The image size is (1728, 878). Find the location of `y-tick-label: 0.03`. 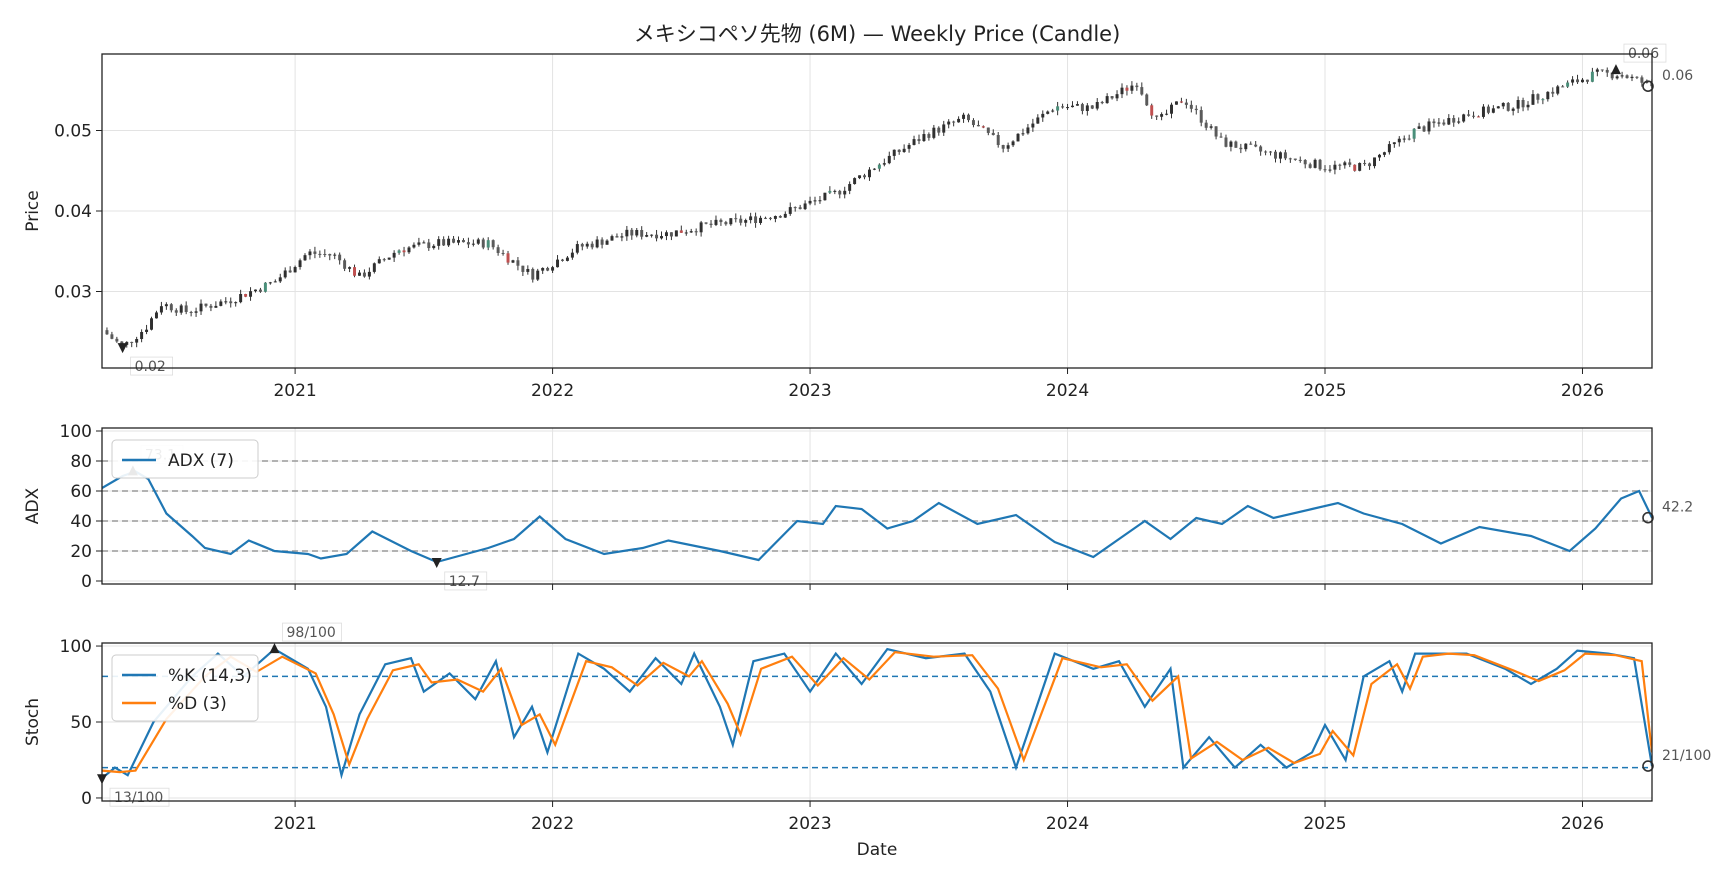

y-tick-label: 0.03 is located at coordinates (73, 293).